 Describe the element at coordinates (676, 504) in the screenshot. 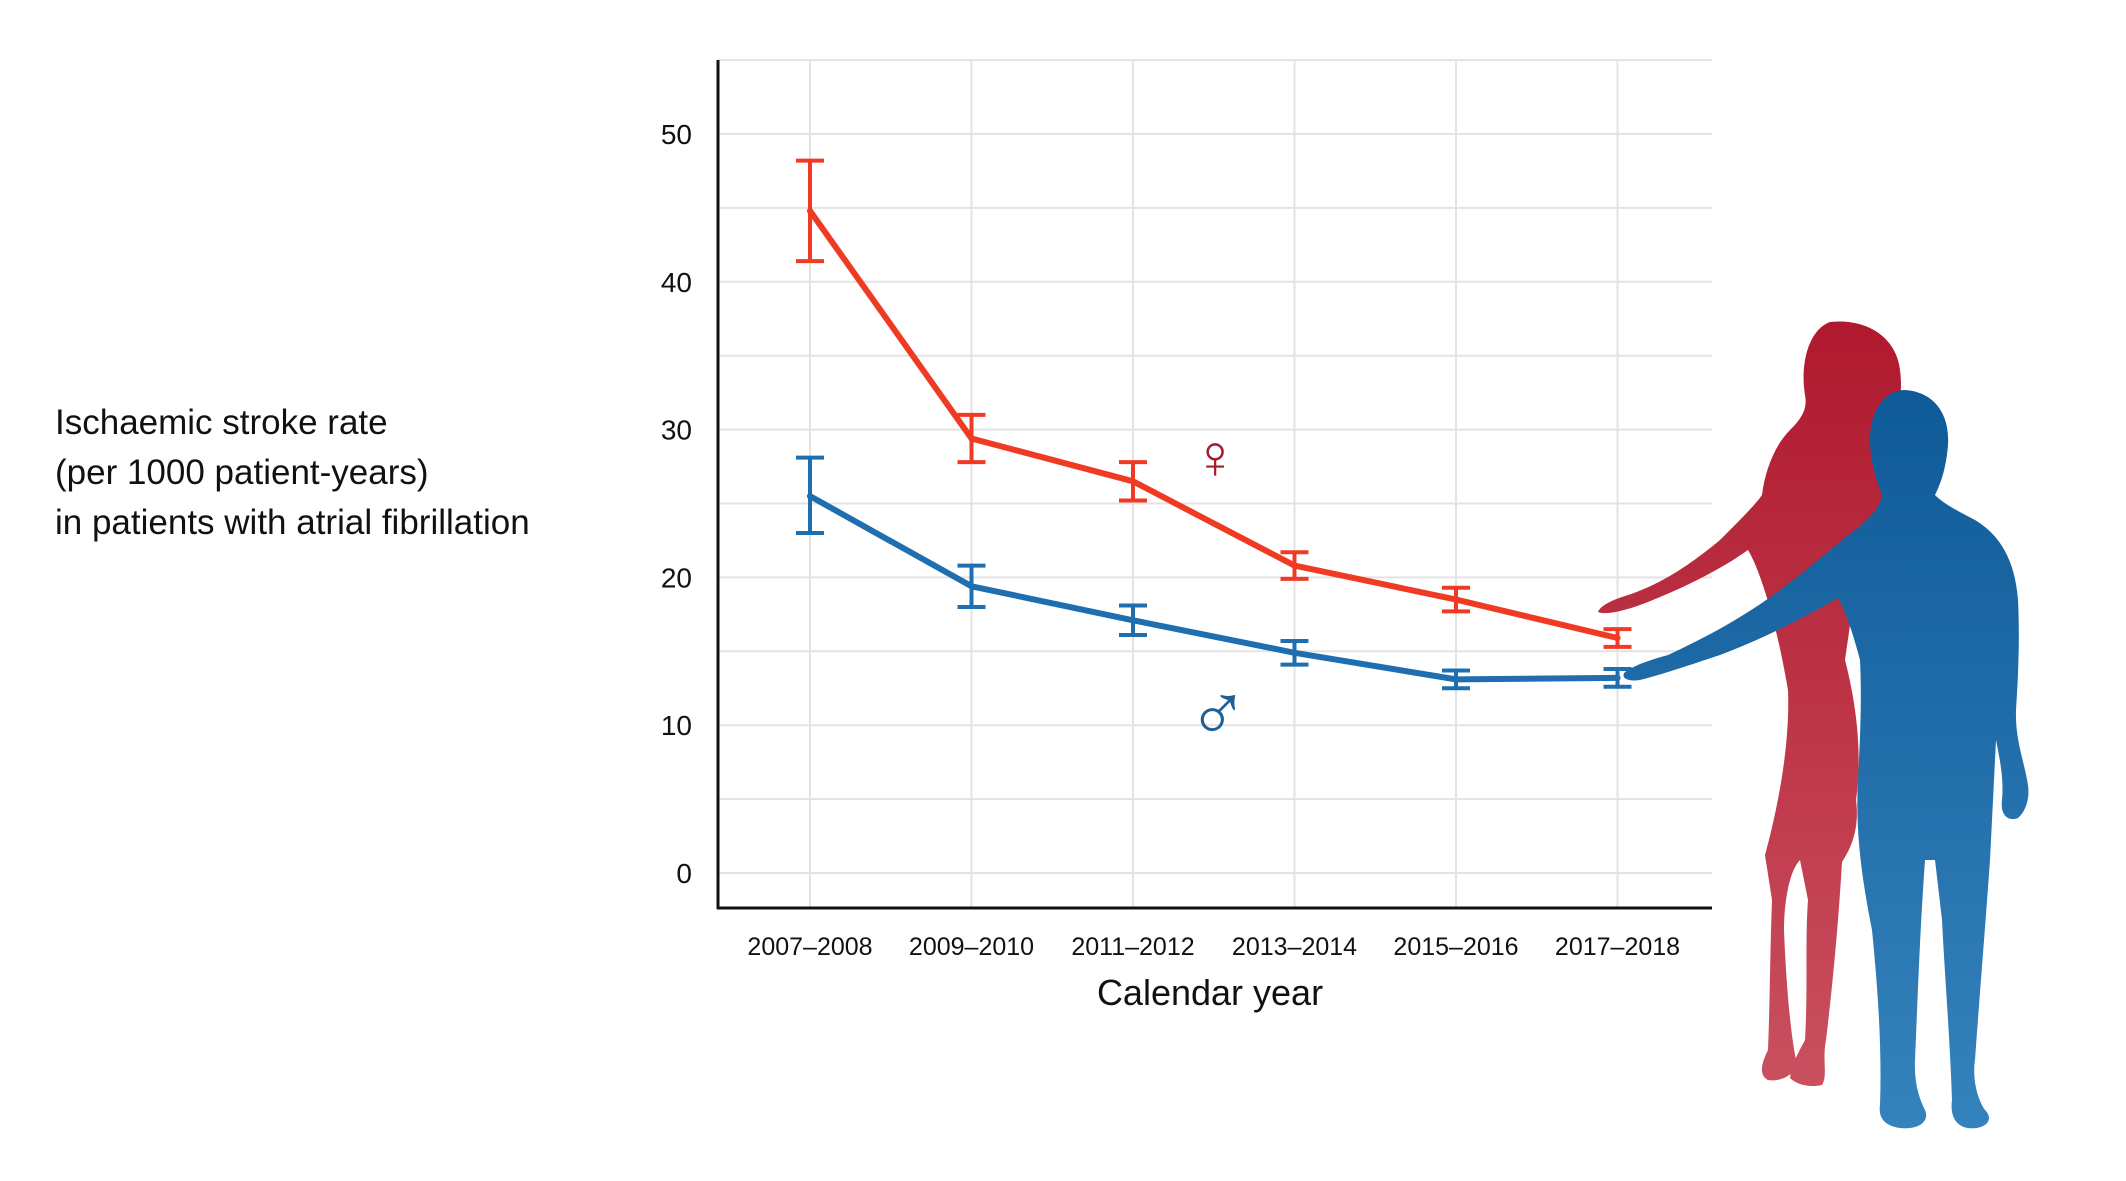

I see `y-tick-labels: 0 10 20 30 40 50` at that location.